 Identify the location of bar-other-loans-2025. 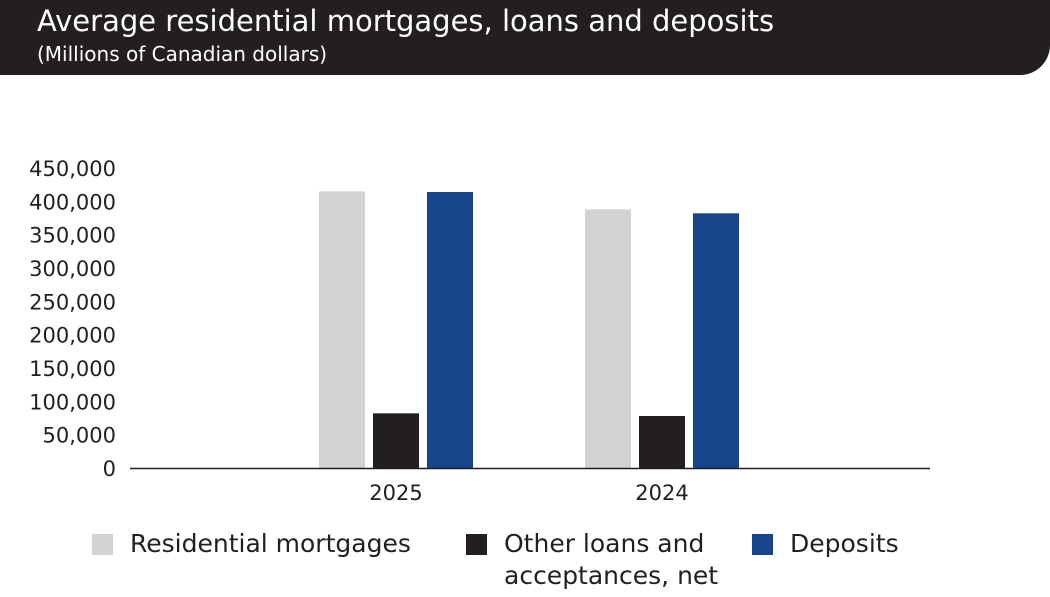
(396, 440).